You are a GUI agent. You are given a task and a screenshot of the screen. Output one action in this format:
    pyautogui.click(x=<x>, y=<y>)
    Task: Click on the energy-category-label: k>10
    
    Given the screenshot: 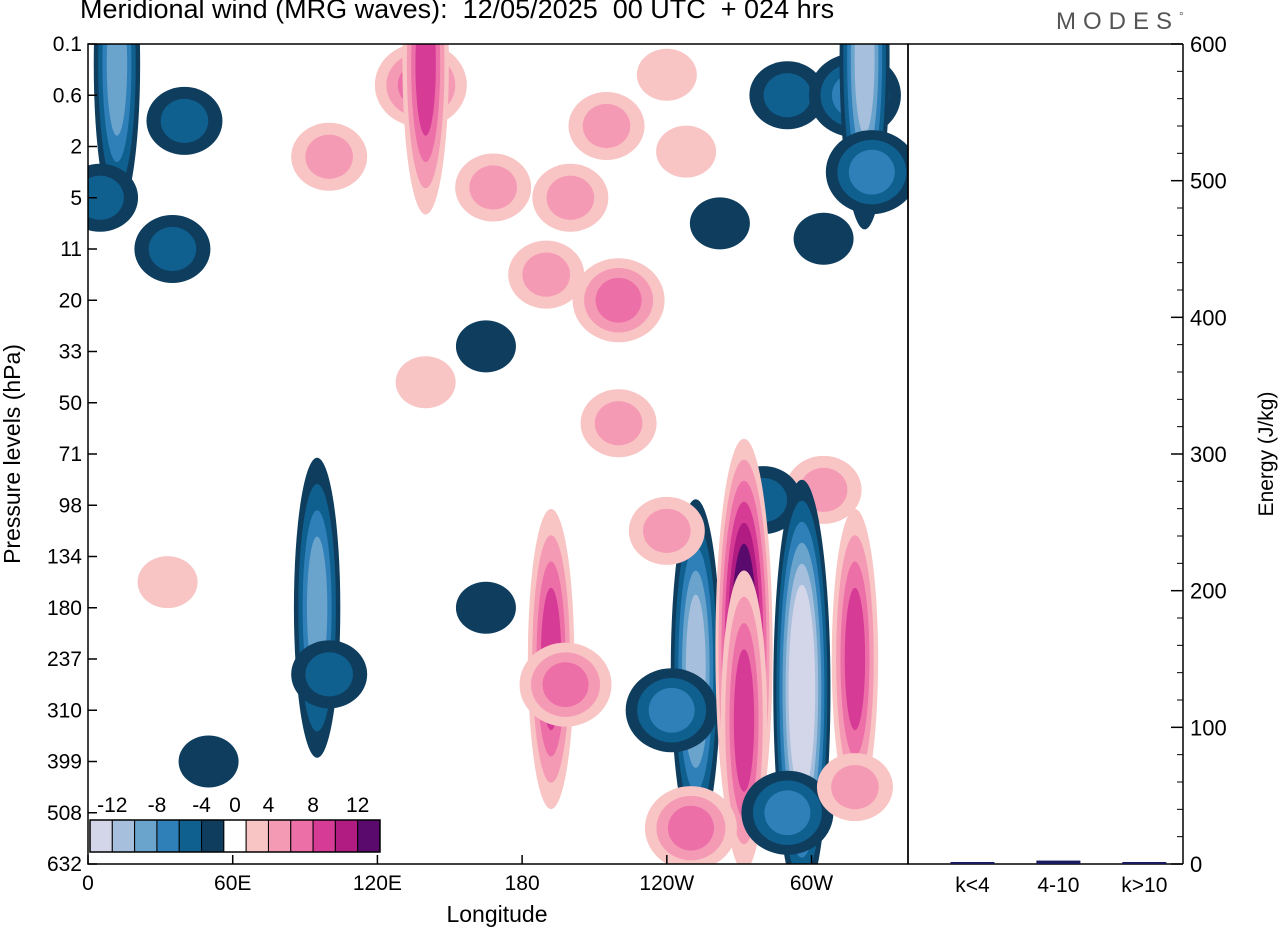 What is the action you would take?
    pyautogui.click(x=1144, y=885)
    